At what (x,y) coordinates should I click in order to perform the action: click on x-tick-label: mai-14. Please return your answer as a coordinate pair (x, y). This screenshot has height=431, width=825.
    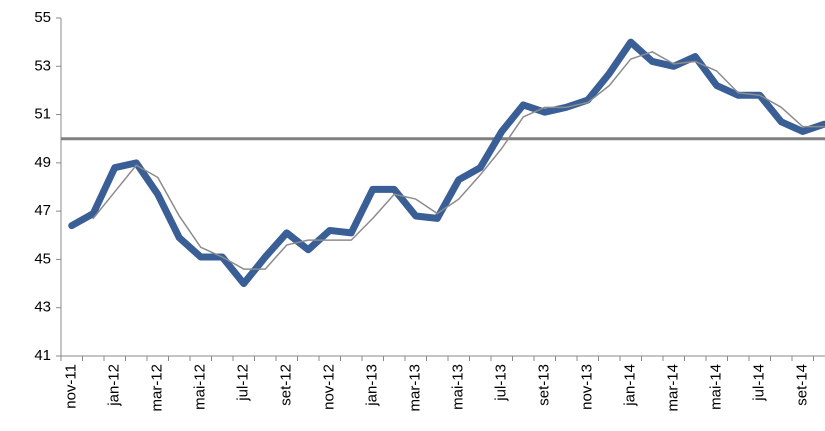
    Looking at the image, I should click on (716, 387).